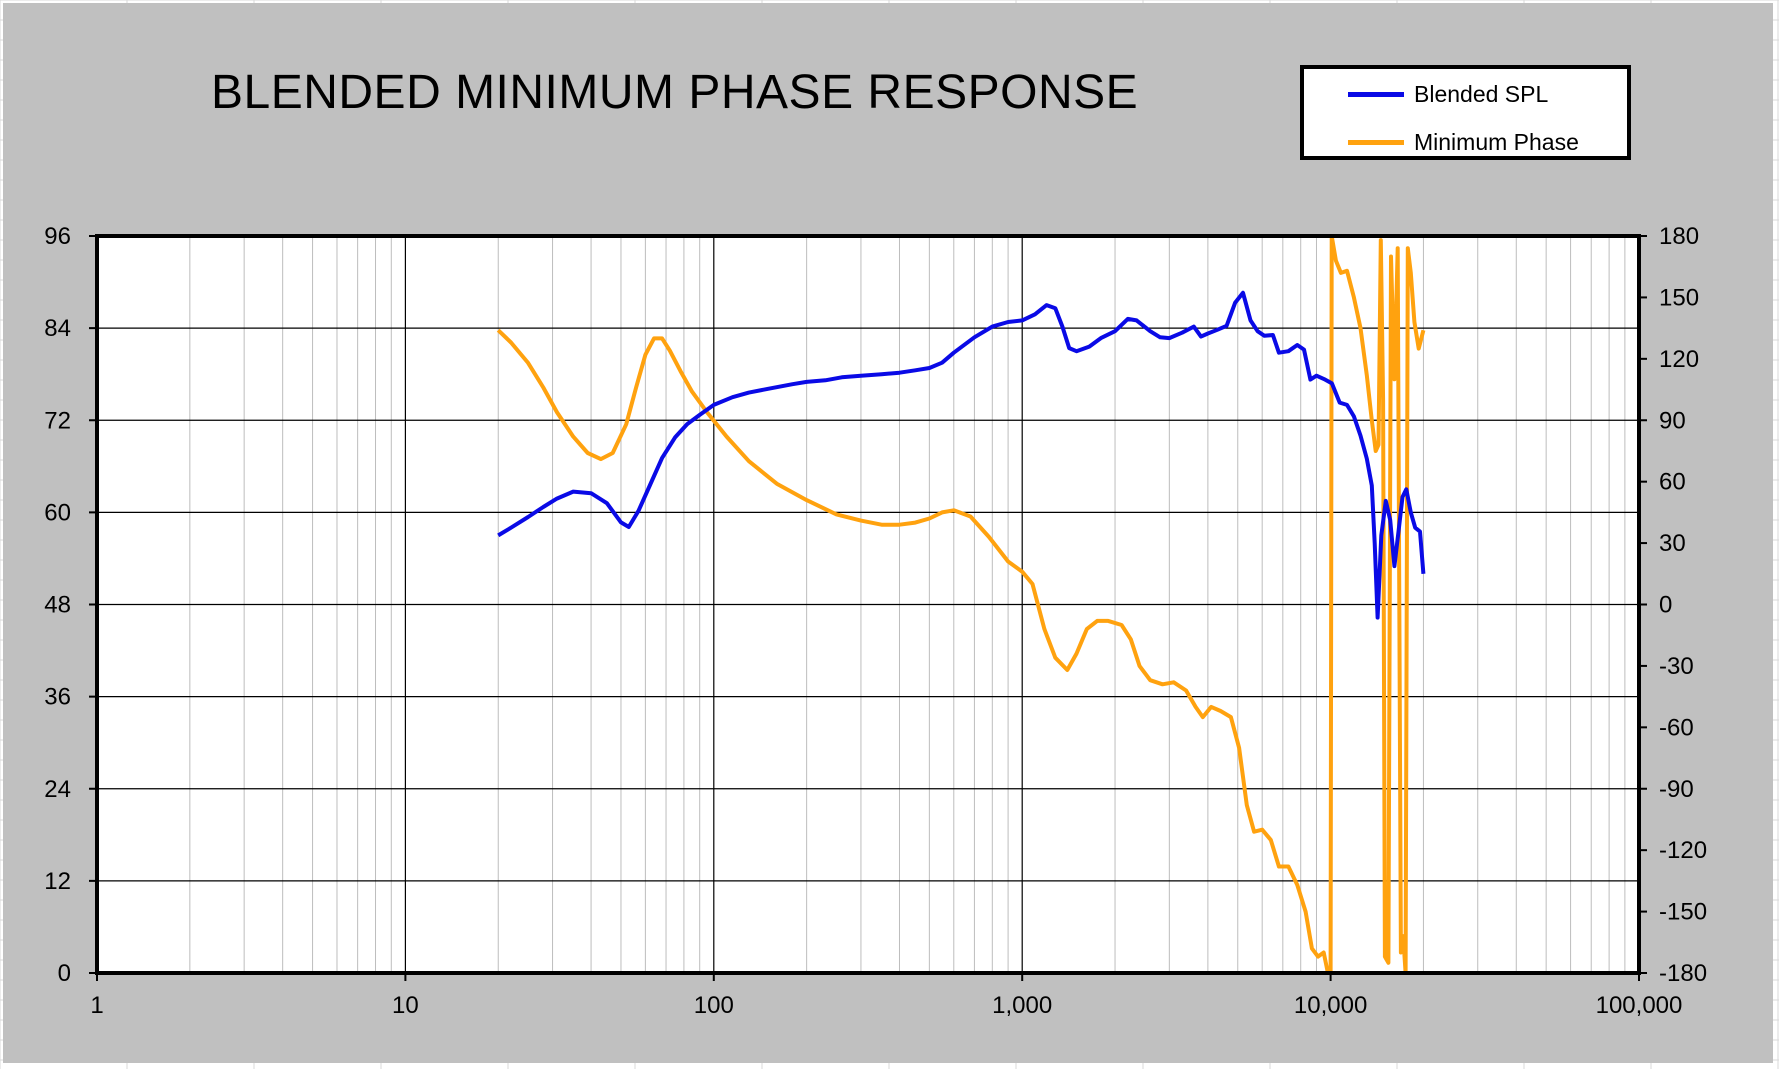 The width and height of the screenshot is (1779, 1069). What do you see at coordinates (1496, 141) in the screenshot?
I see `legend-label-minimum-phase: Minimum Phase` at bounding box center [1496, 141].